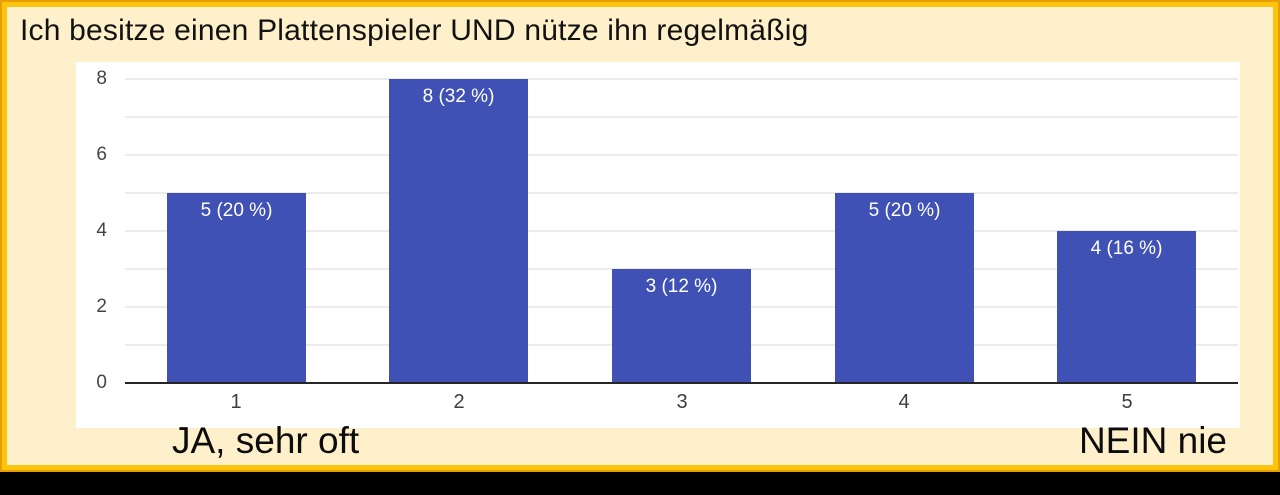 This screenshot has width=1280, height=495. Describe the element at coordinates (458, 96) in the screenshot. I see `bar-value-label: 8 (32 %)` at that location.